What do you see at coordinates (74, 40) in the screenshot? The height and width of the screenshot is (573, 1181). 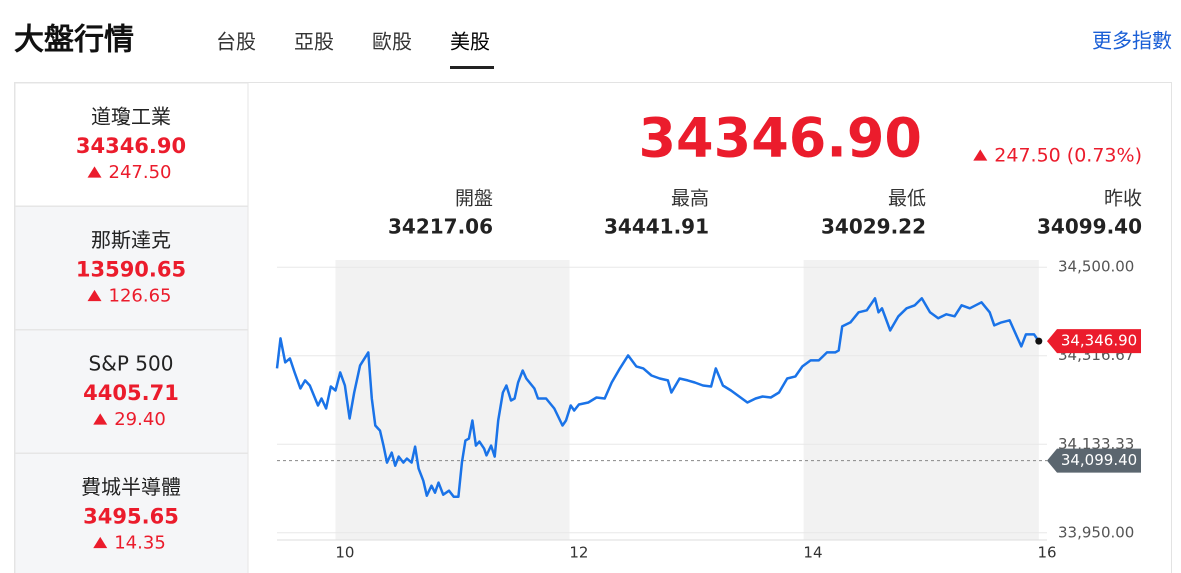 I see `page-title: 大盤行情` at bounding box center [74, 40].